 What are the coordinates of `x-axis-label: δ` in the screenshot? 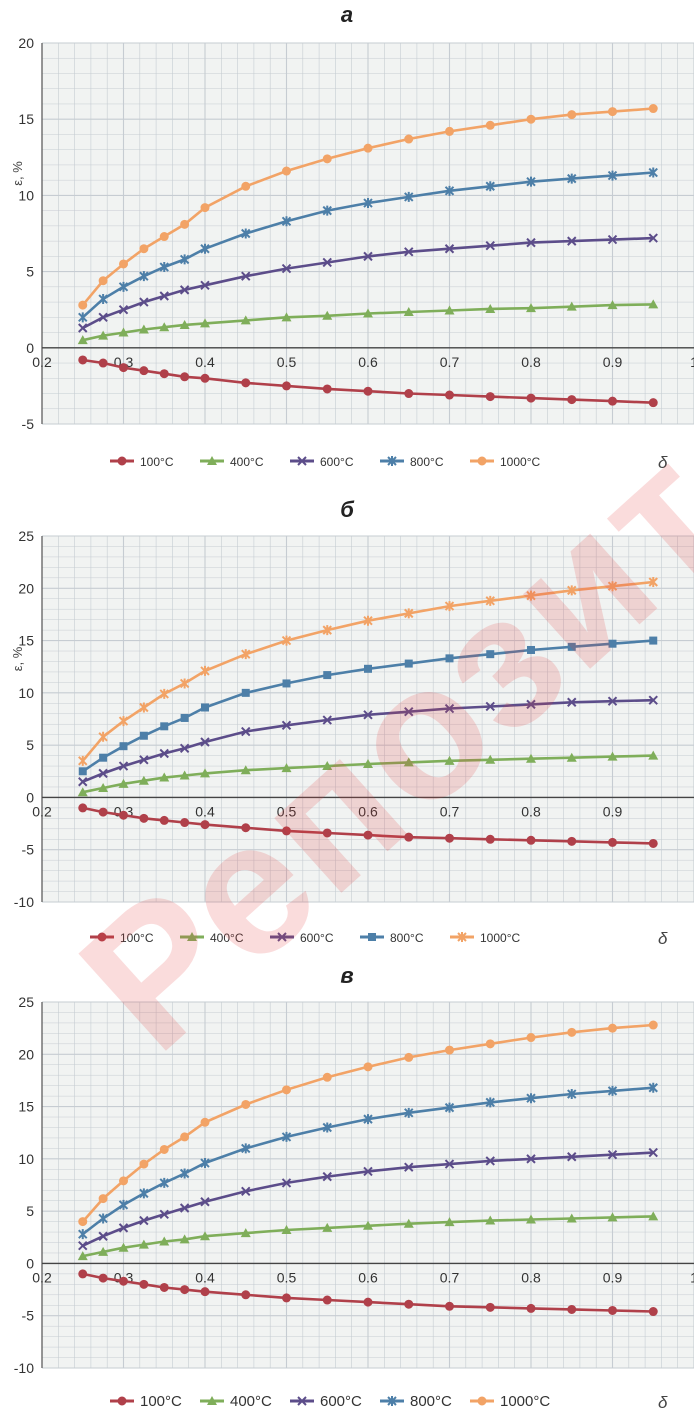 It's located at (663, 462).